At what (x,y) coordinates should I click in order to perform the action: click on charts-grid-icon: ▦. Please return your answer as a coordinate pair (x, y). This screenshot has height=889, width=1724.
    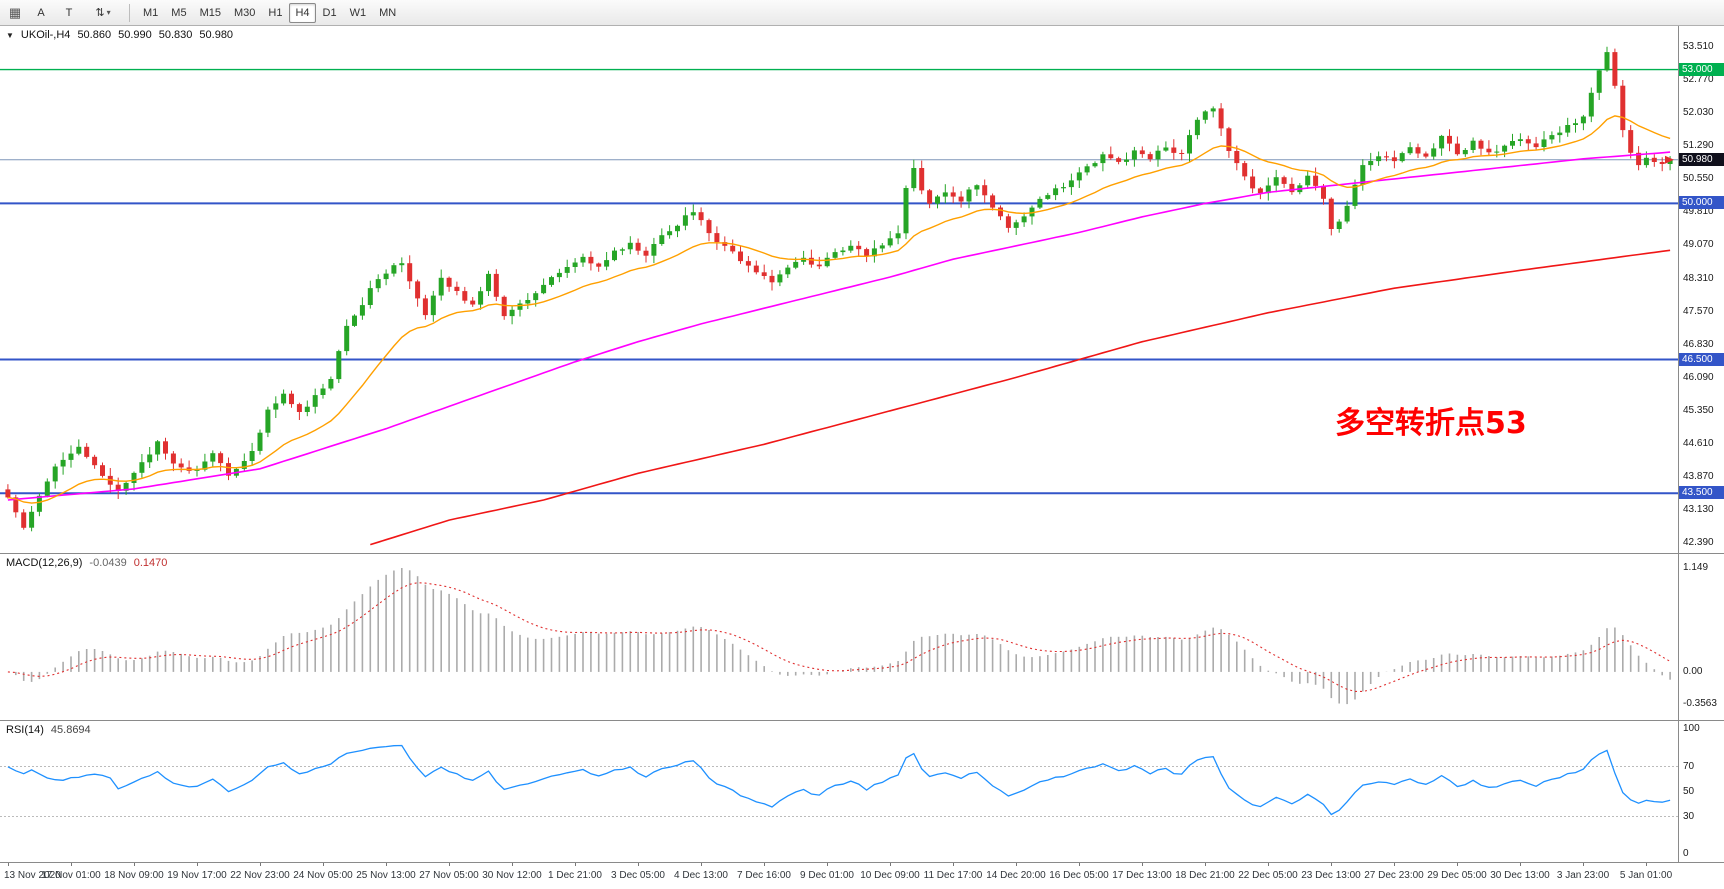
    Looking at the image, I should click on (15, 12).